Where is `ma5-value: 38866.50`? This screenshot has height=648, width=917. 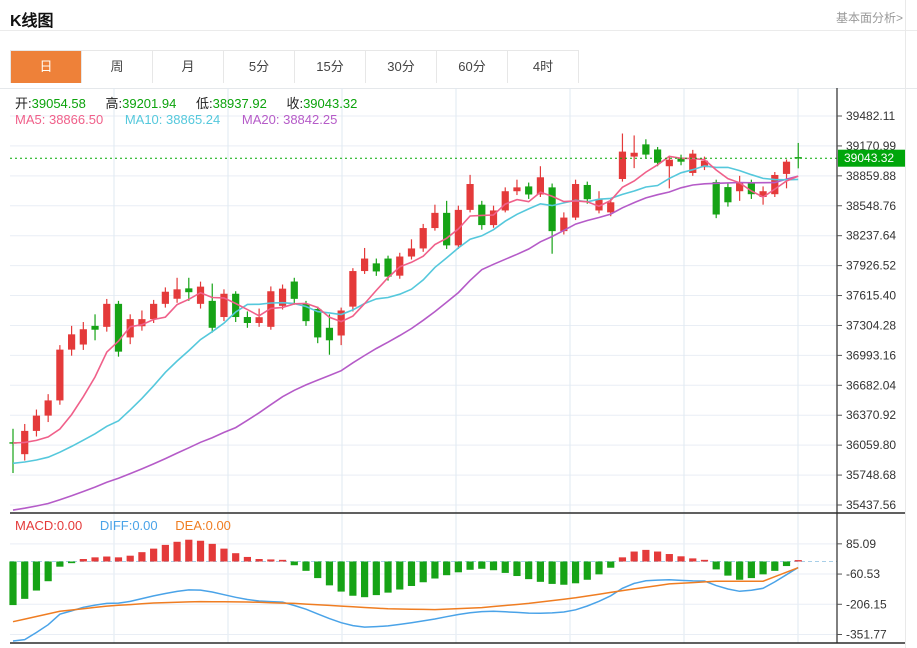
ma5-value: 38866.50 is located at coordinates (76, 119).